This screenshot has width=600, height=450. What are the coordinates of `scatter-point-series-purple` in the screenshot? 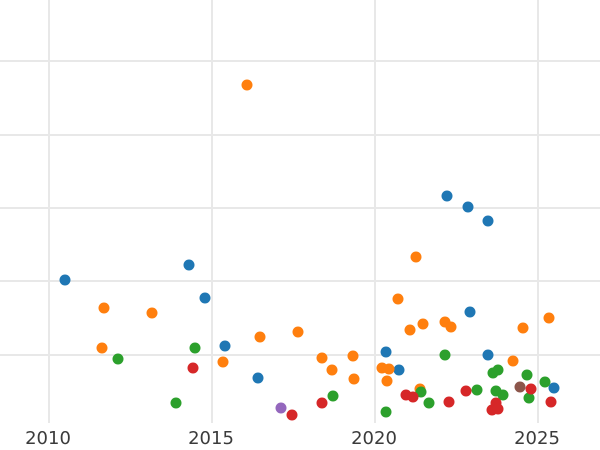 It's located at (281, 408).